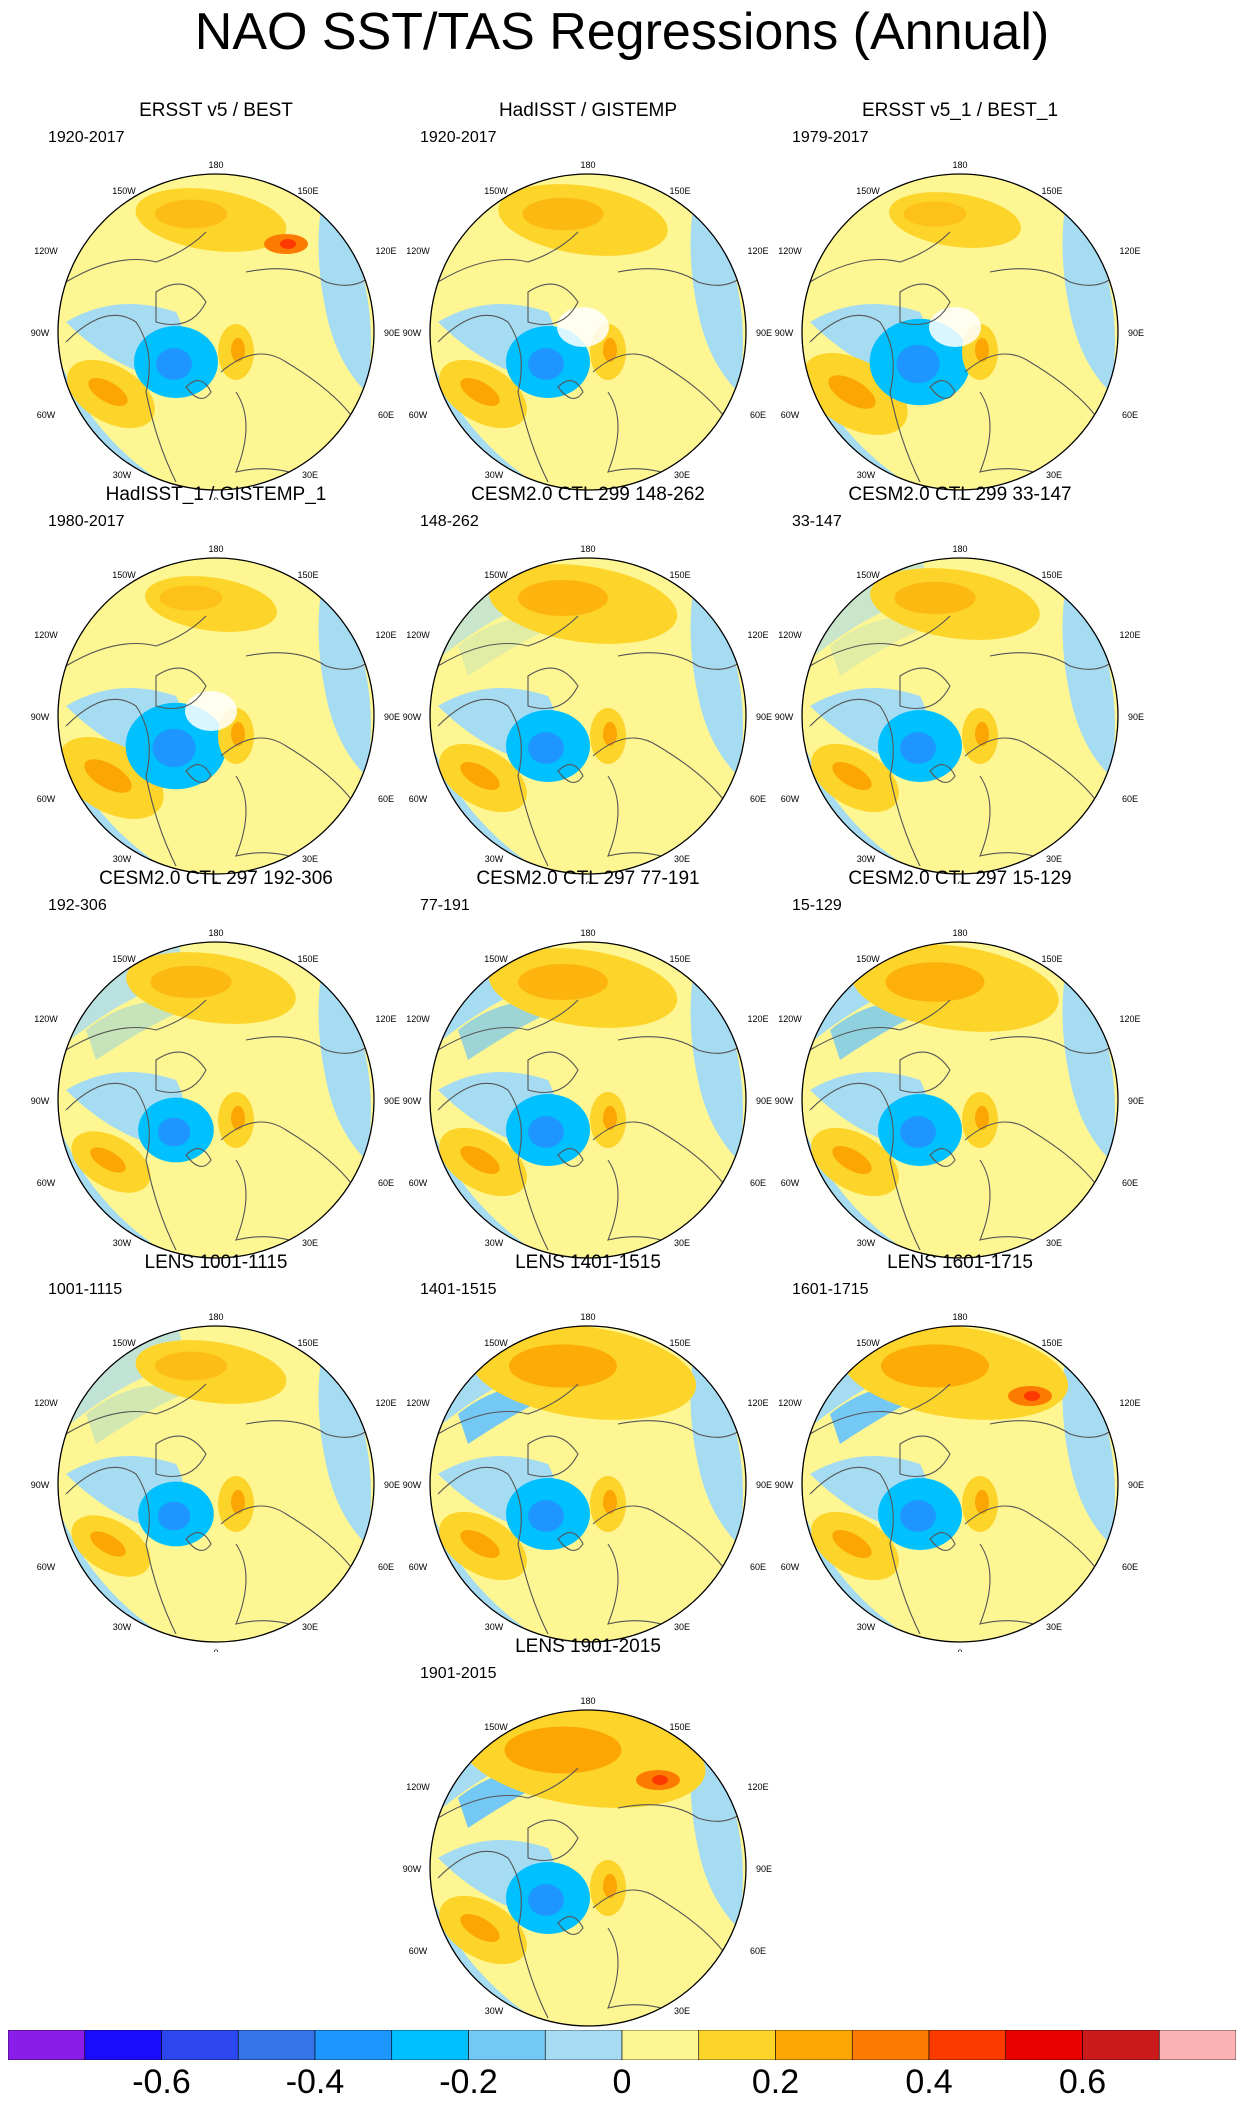  Describe the element at coordinates (622, 2082) in the screenshot. I see `colorbar-tick-label: 0` at that location.